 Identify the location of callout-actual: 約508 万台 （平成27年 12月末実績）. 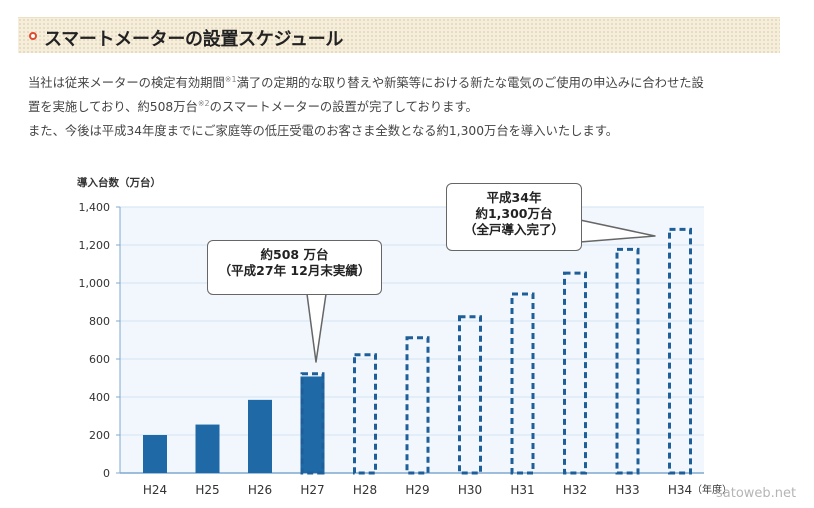
(294, 267).